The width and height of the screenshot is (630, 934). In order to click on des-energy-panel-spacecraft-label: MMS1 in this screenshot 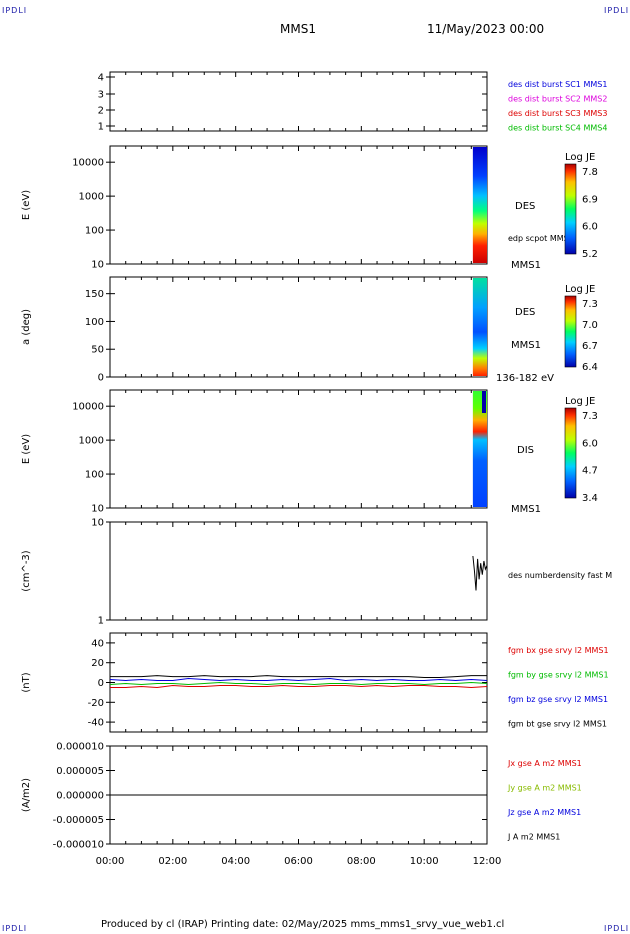, I will do `click(526, 265)`.